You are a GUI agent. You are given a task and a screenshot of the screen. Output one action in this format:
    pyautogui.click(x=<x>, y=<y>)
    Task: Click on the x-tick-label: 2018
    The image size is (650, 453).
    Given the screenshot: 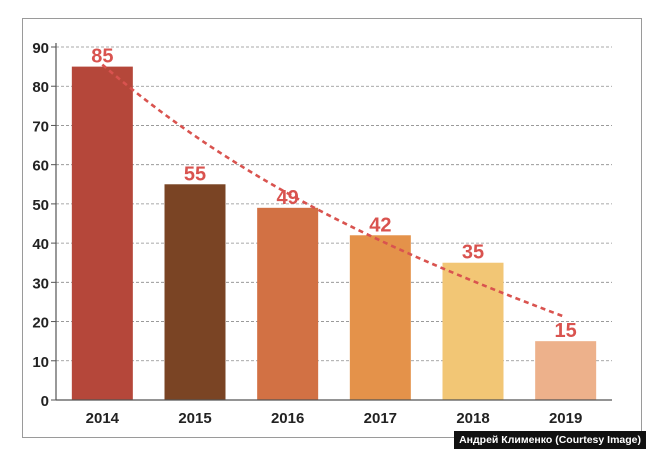 What is the action you would take?
    pyautogui.click(x=472, y=418)
    